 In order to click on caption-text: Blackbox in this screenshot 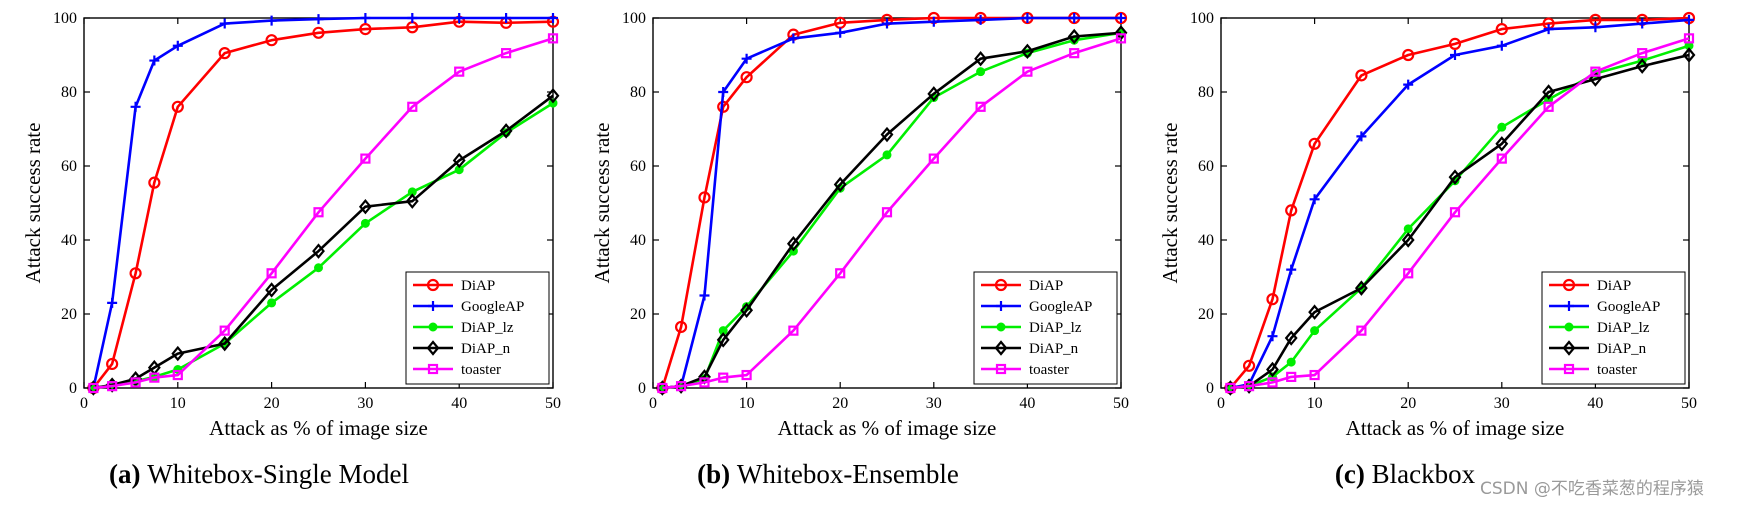, I will do `click(1424, 474)`.